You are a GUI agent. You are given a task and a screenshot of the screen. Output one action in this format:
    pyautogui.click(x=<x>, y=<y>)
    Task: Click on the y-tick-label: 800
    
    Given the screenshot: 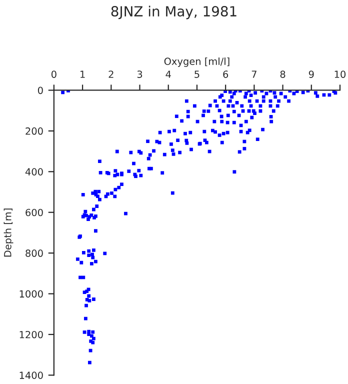 What is the action you would take?
    pyautogui.click(x=34, y=253)
    